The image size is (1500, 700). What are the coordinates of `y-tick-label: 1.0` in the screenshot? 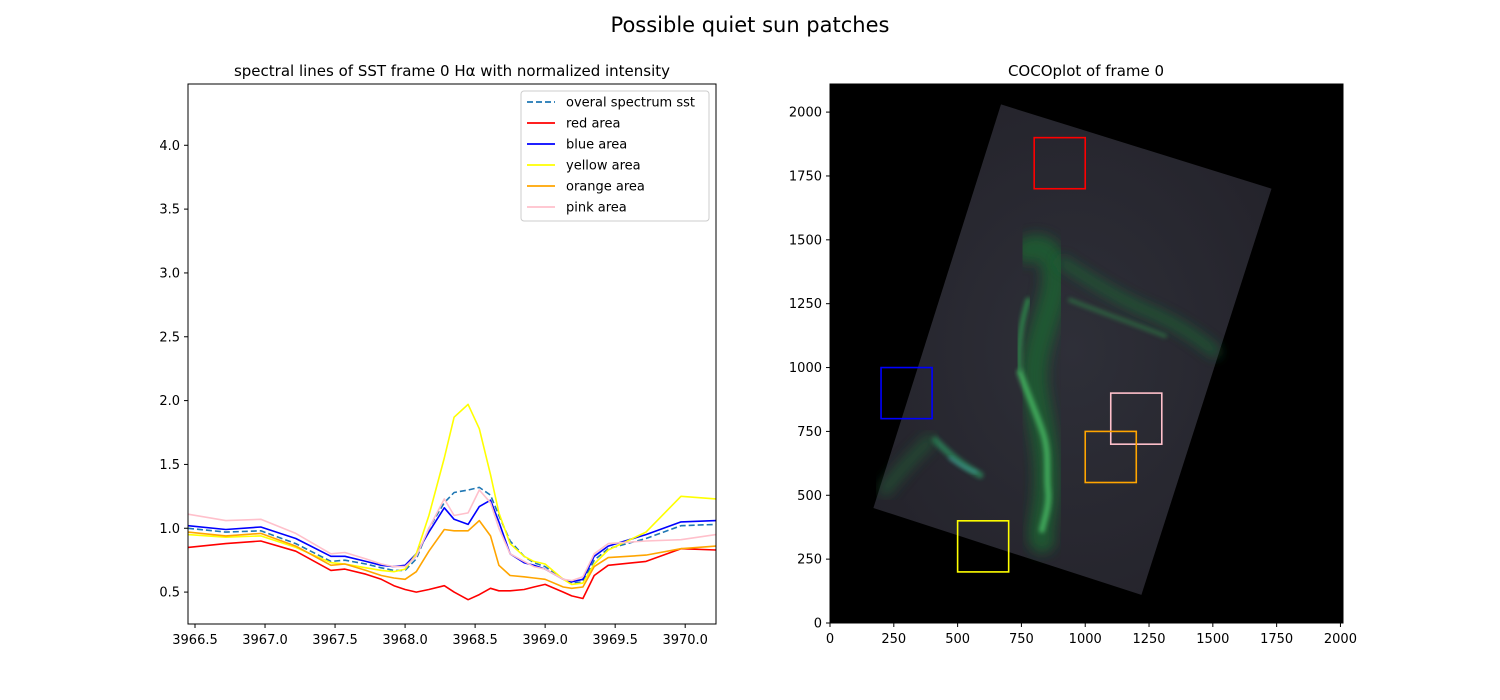 It's located at (169, 529).